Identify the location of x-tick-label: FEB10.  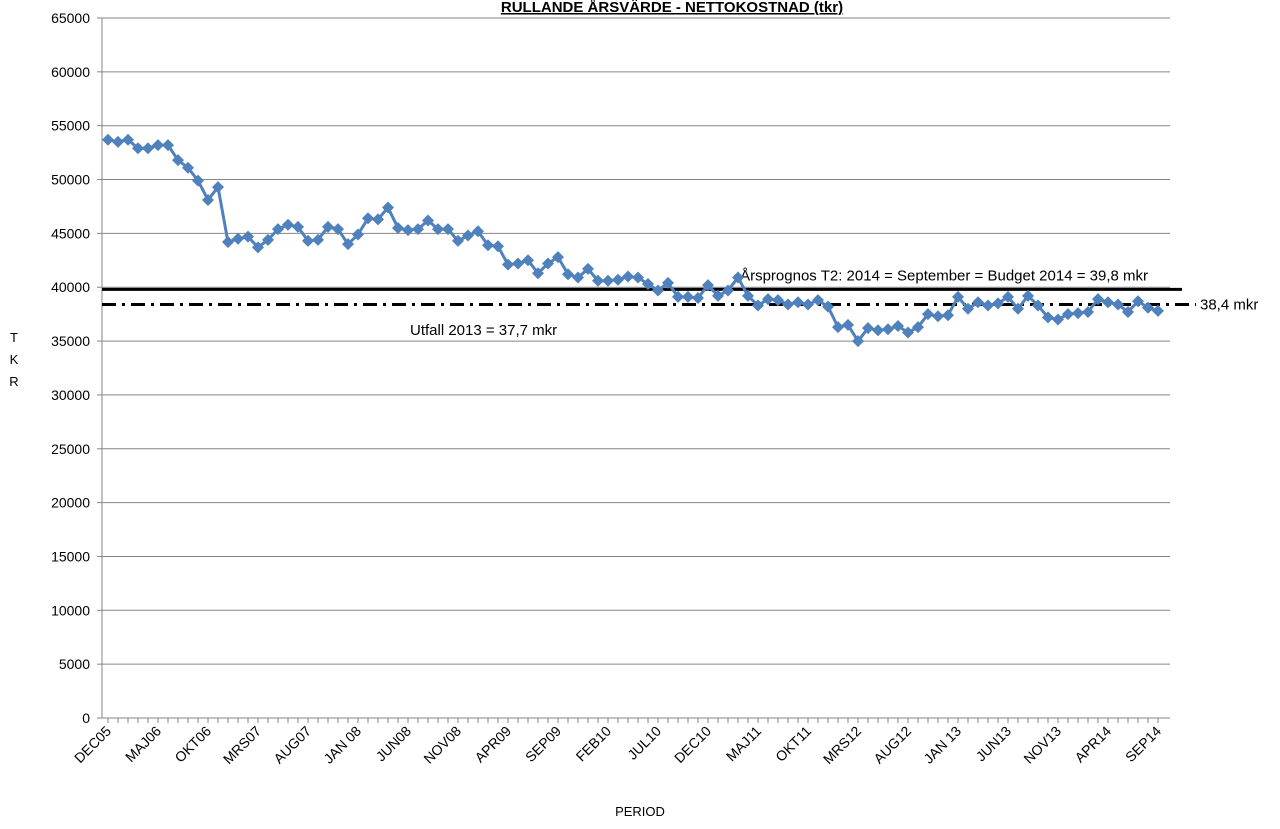
(594, 744).